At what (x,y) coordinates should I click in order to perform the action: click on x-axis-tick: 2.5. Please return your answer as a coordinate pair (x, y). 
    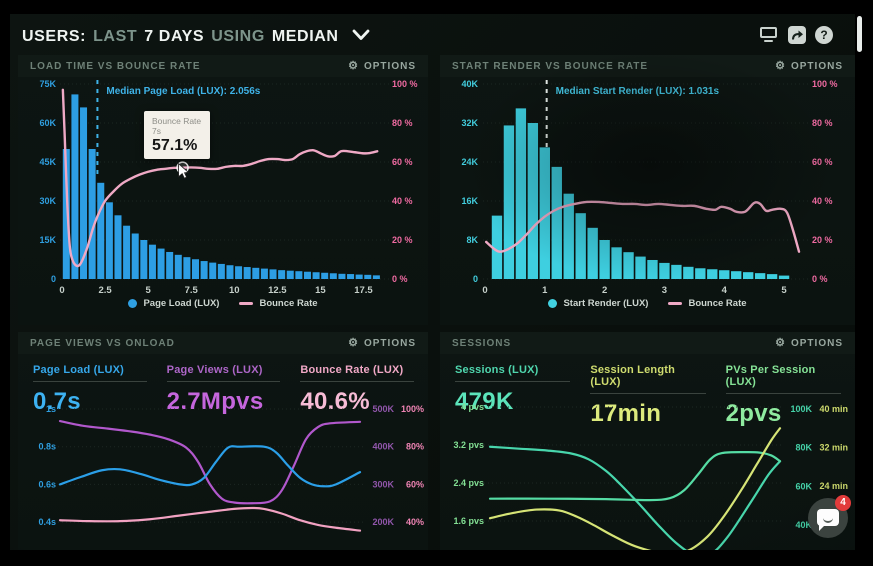
    Looking at the image, I should click on (105, 290).